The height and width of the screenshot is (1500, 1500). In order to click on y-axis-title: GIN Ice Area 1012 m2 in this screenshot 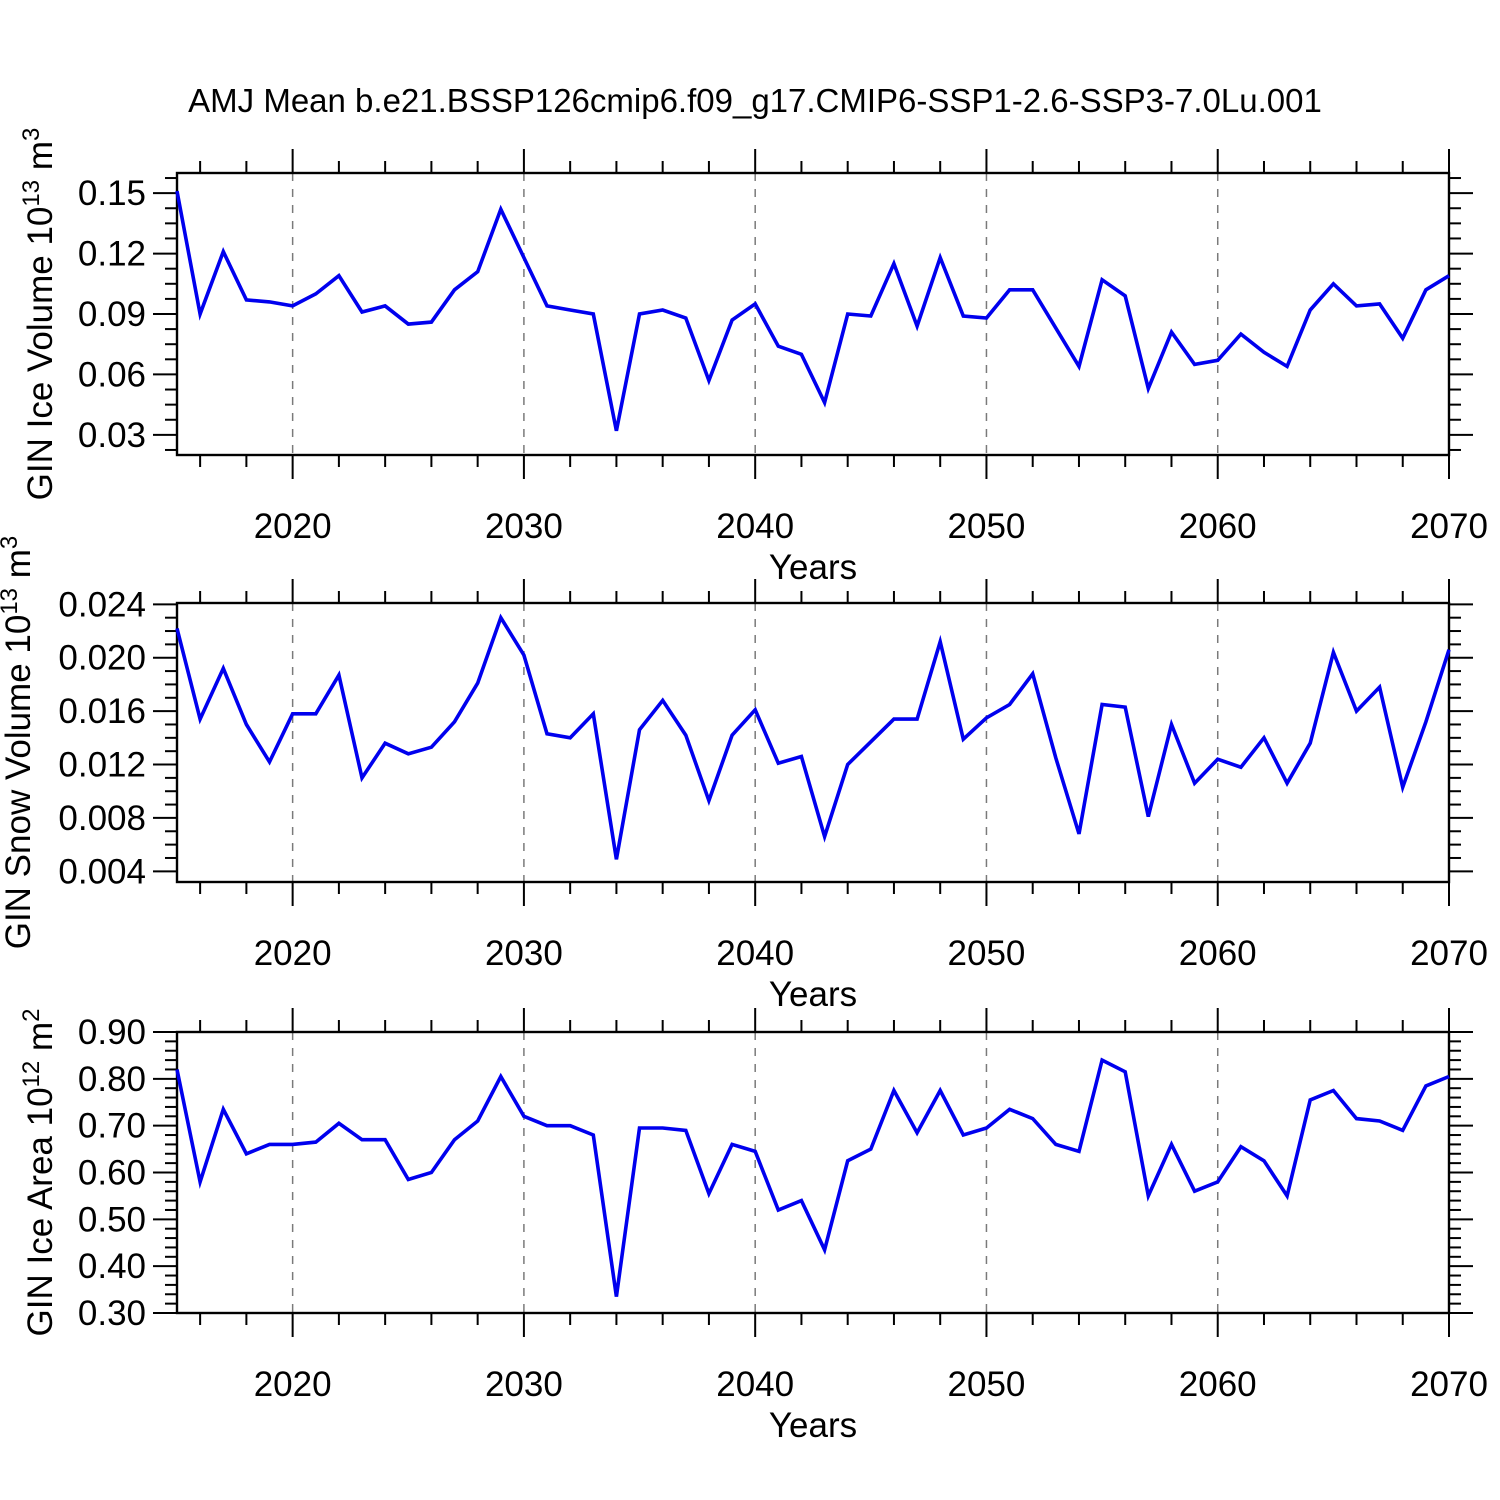, I will do `click(39, 1173)`.